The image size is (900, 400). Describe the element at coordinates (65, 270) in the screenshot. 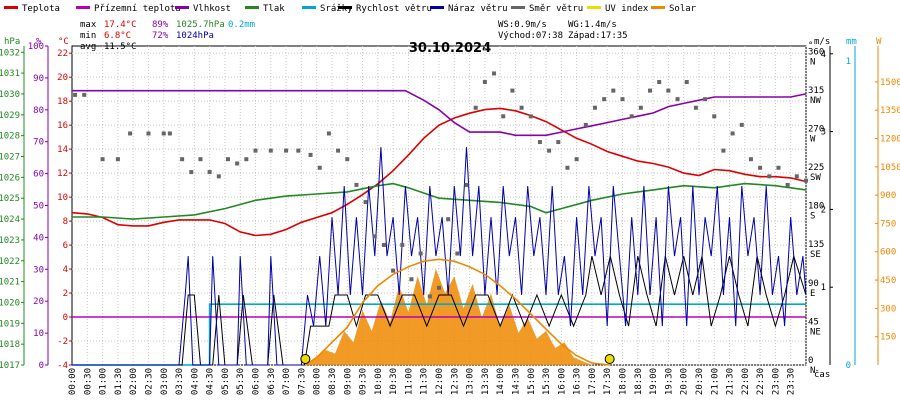

I see `axis-label-temp-4: 4` at that location.